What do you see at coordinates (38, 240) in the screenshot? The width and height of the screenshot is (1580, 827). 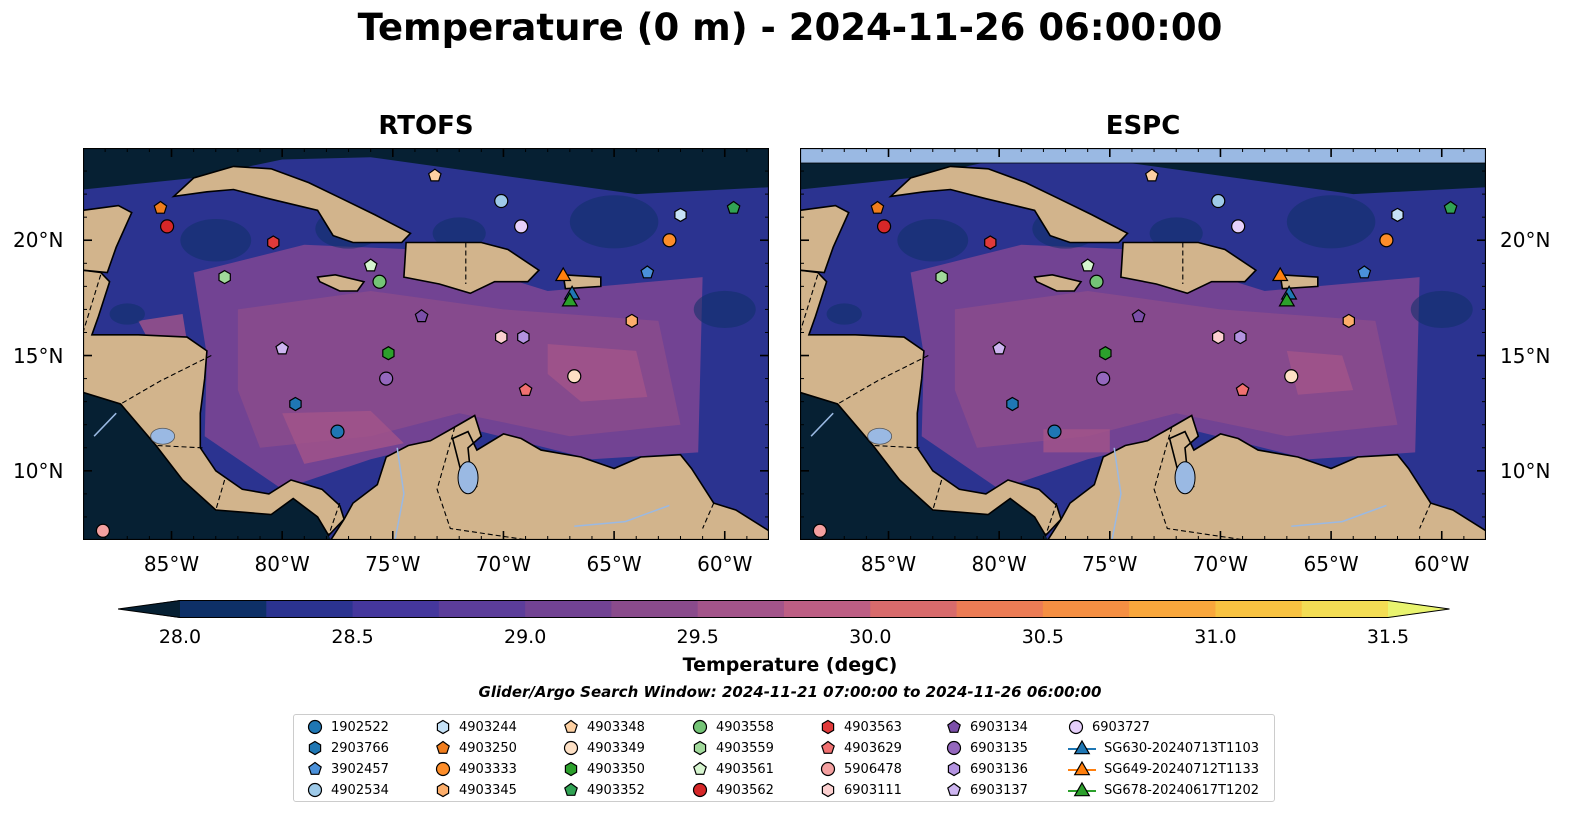 I see `lat-tick-label-left: 20°N` at bounding box center [38, 240].